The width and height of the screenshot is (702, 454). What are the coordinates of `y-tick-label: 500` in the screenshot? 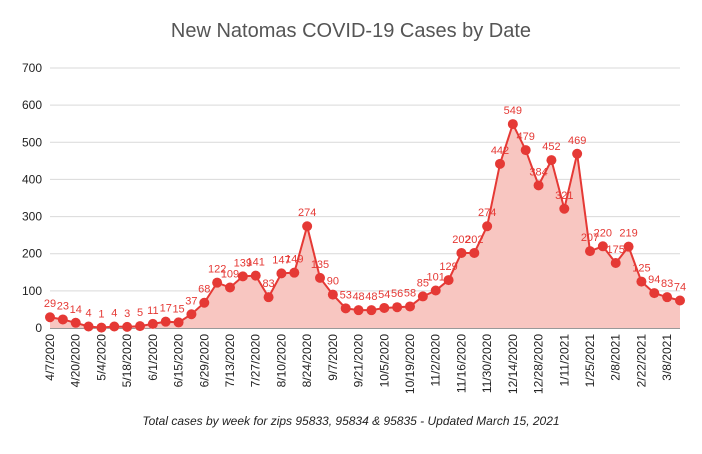 It's located at (32, 142).